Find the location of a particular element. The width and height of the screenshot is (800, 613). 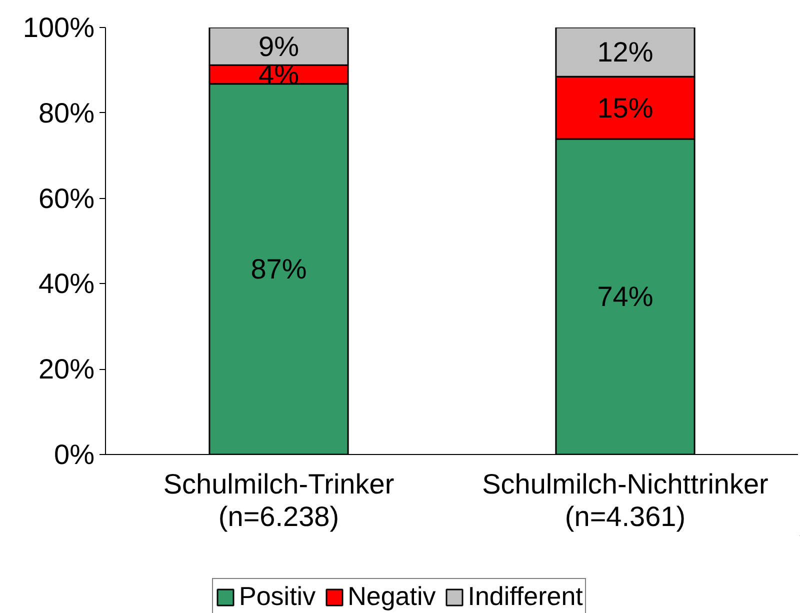

y-tick-label: 40% is located at coordinates (66, 284).